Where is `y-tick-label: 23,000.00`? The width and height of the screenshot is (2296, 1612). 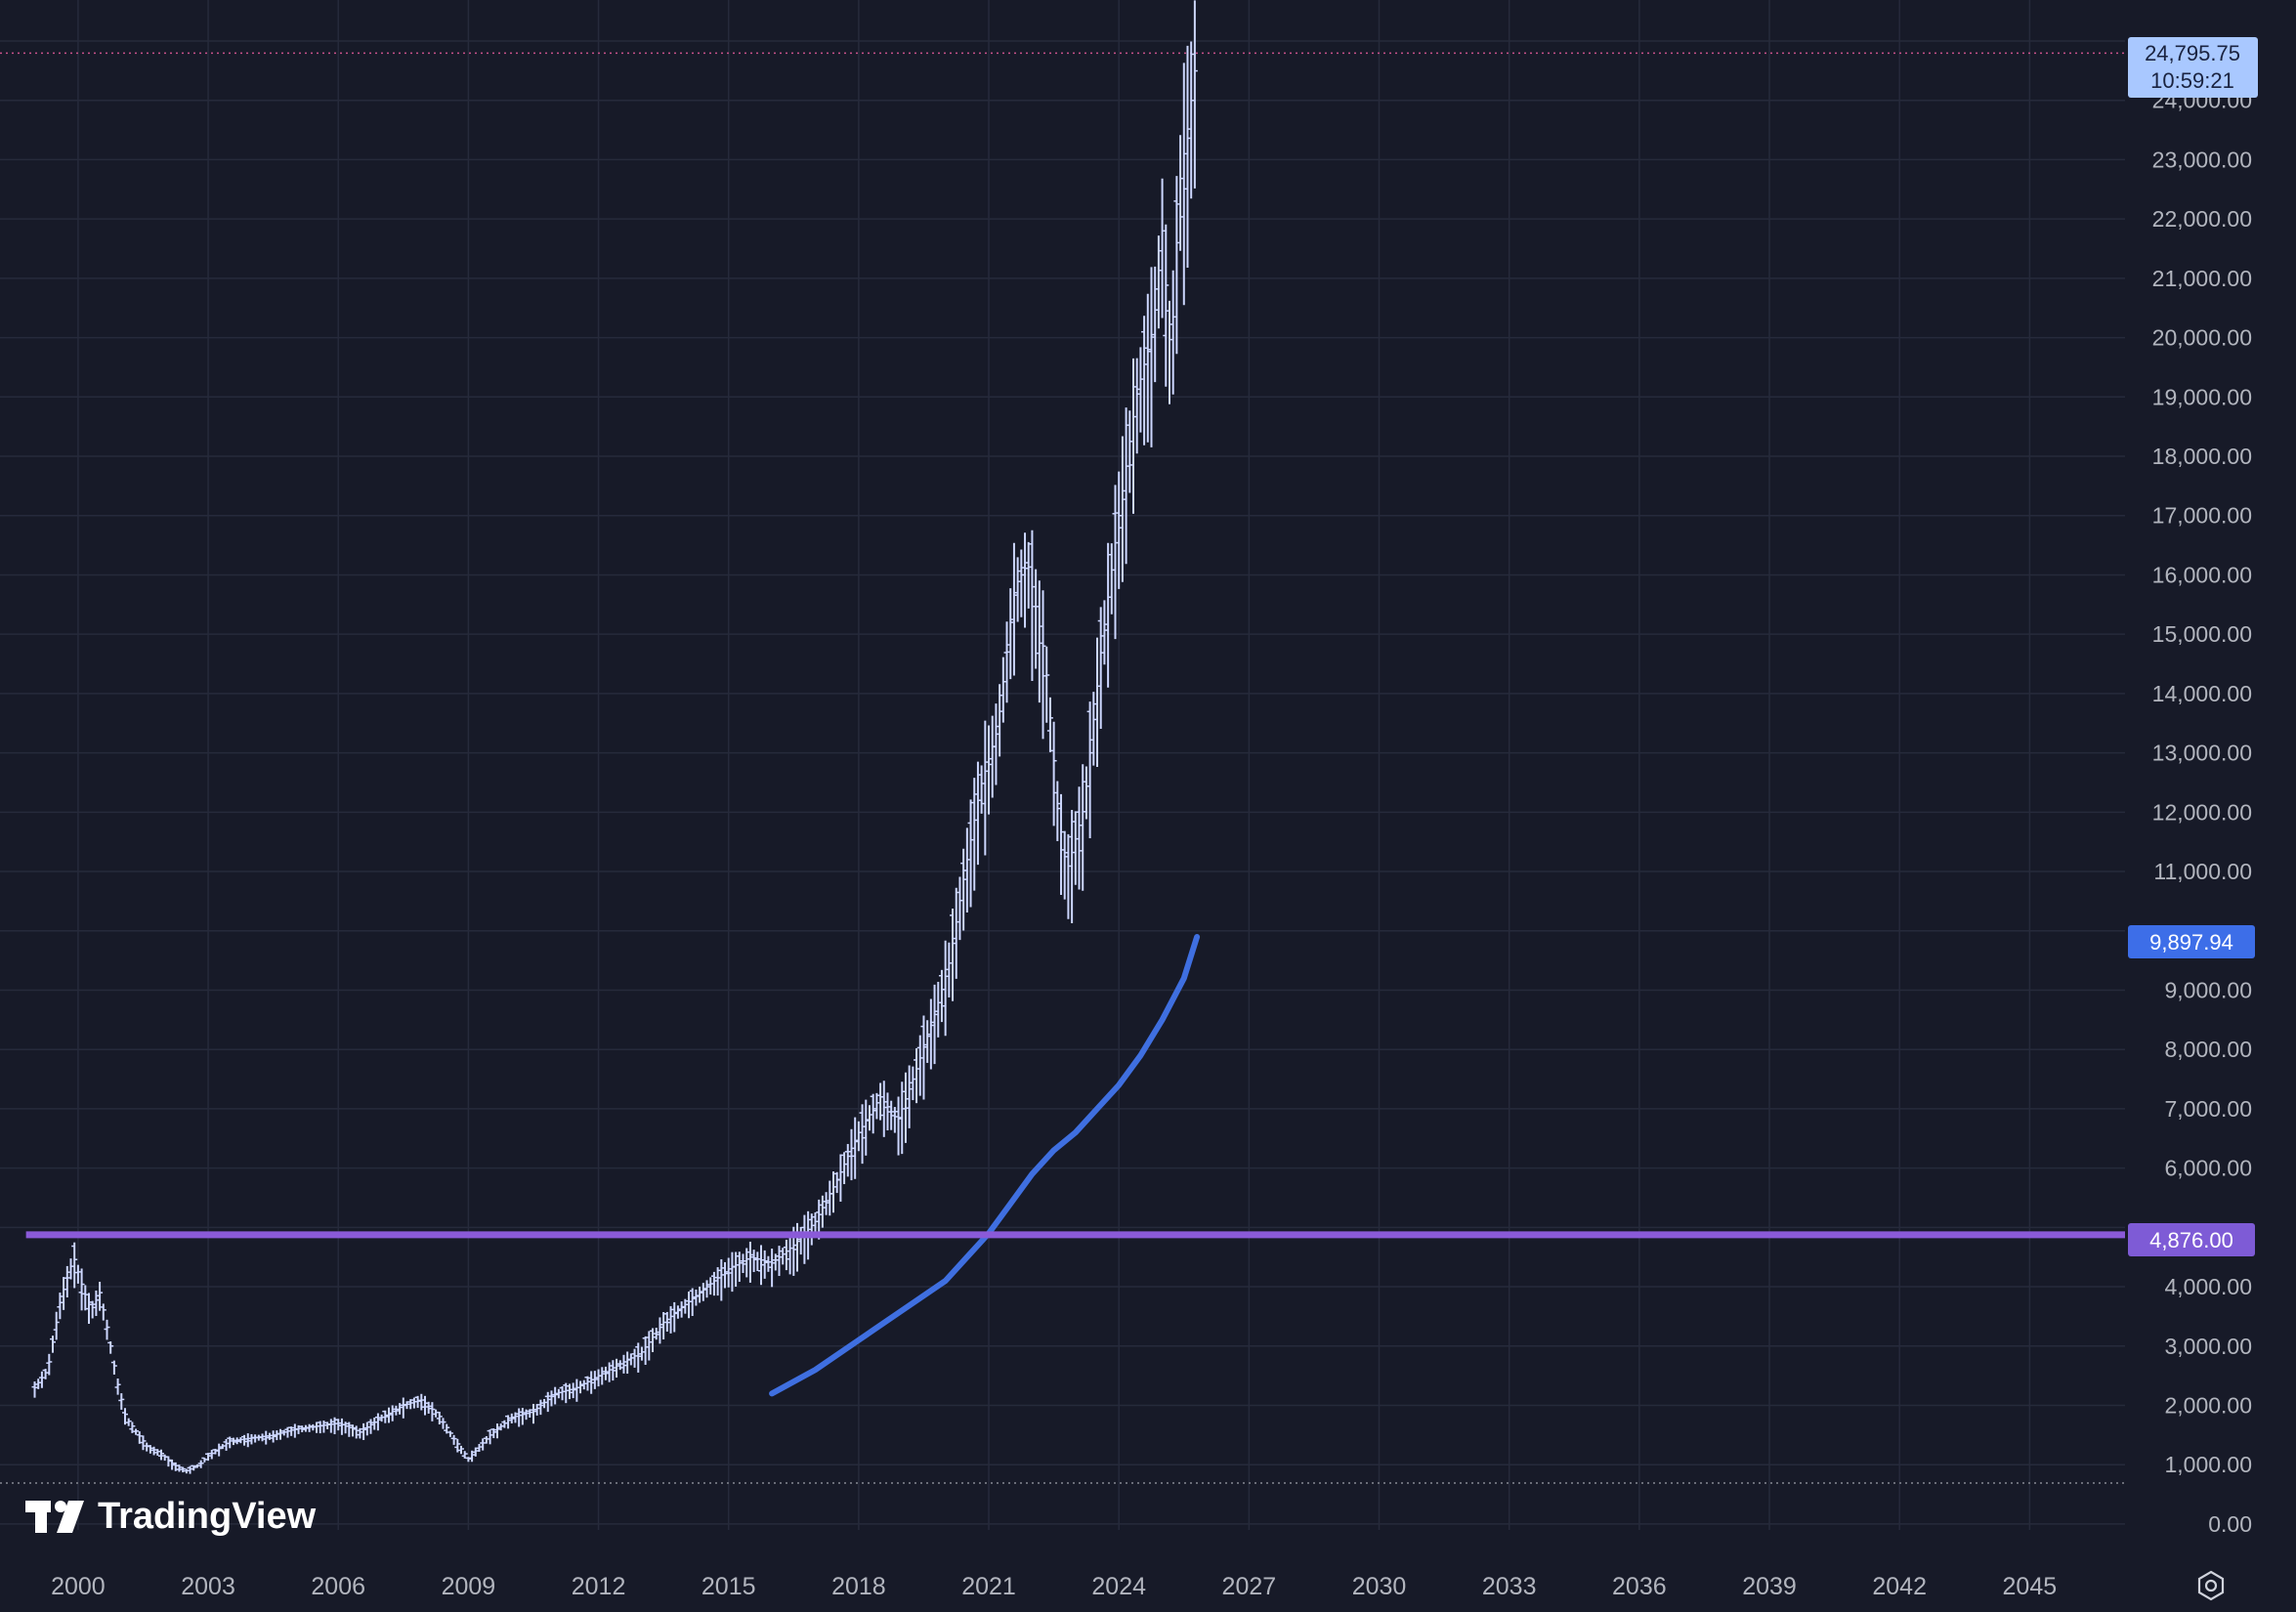 y-tick-label: 23,000.00 is located at coordinates (2202, 159).